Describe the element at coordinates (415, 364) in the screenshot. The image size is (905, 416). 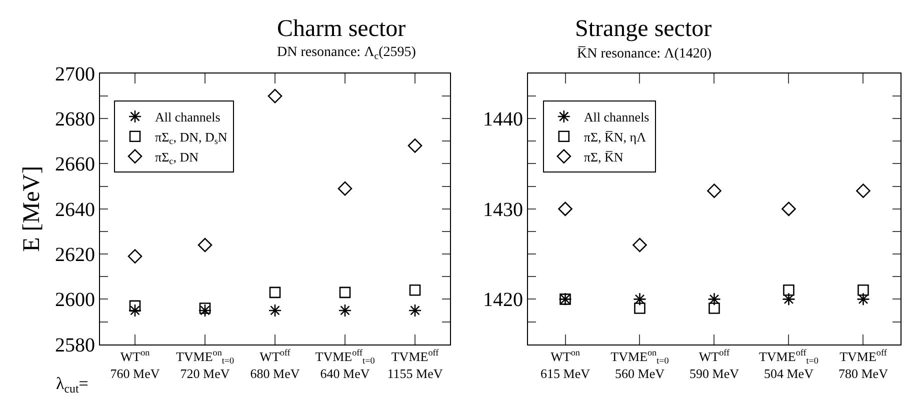
I see `x-tick-label: TVME$^{off}$ 1155 MeV` at that location.